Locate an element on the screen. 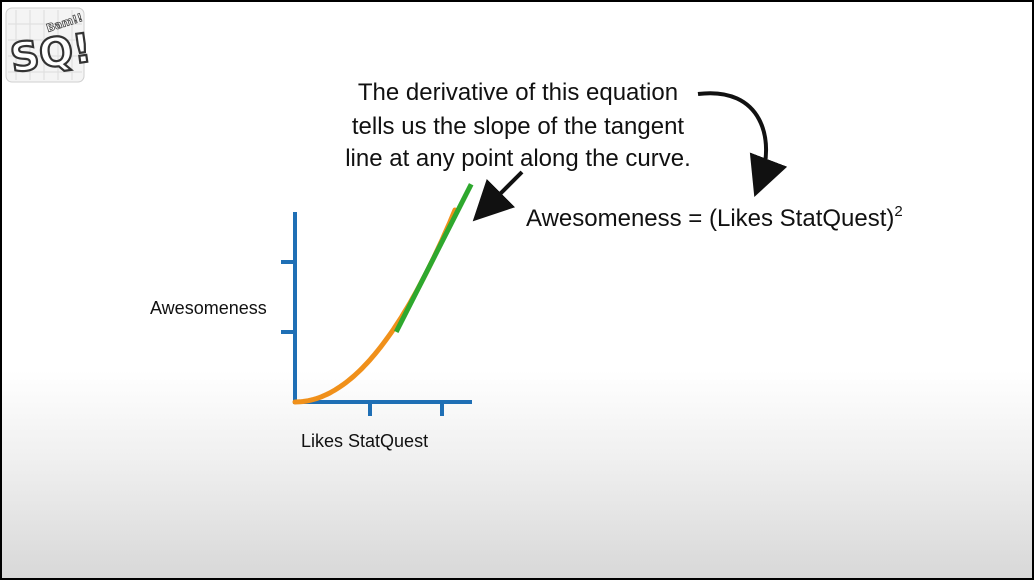  equation-main: Awesomeness = (Likes StatQuest) is located at coordinates (710, 218).